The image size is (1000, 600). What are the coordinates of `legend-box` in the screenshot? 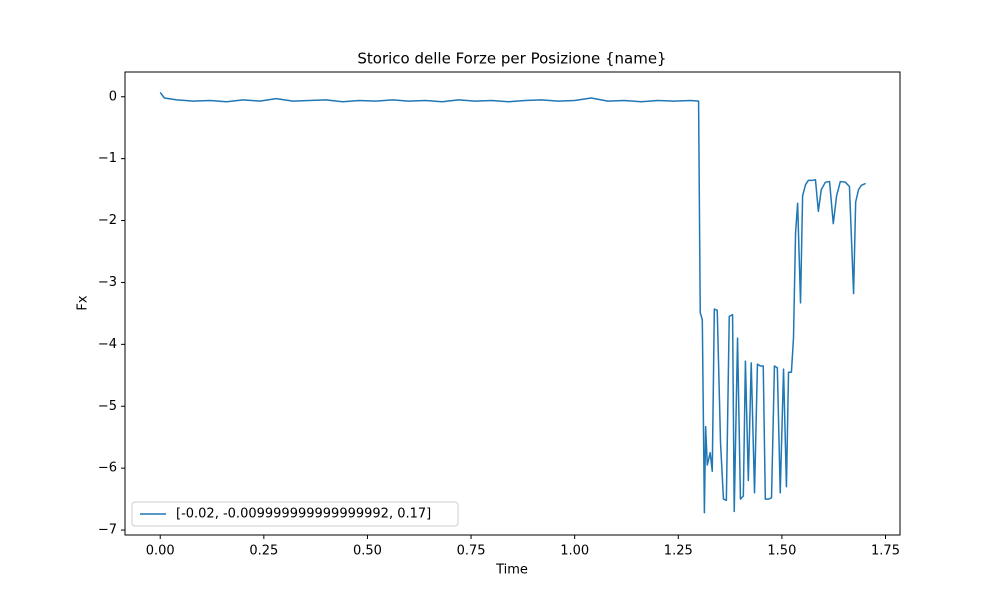 It's located at (295, 514).